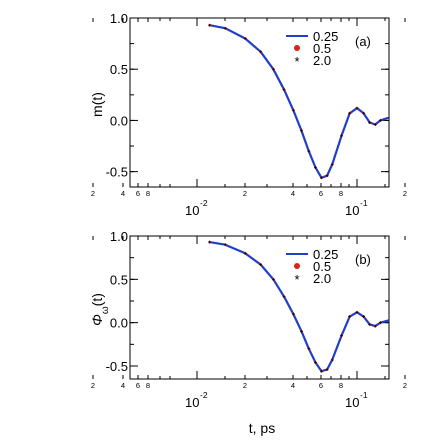 Image resolution: width=424 pixels, height=447 pixels. Describe the element at coordinates (119, 18) in the screenshot. I see `panel-a-y-tick-label: 1.0` at that location.